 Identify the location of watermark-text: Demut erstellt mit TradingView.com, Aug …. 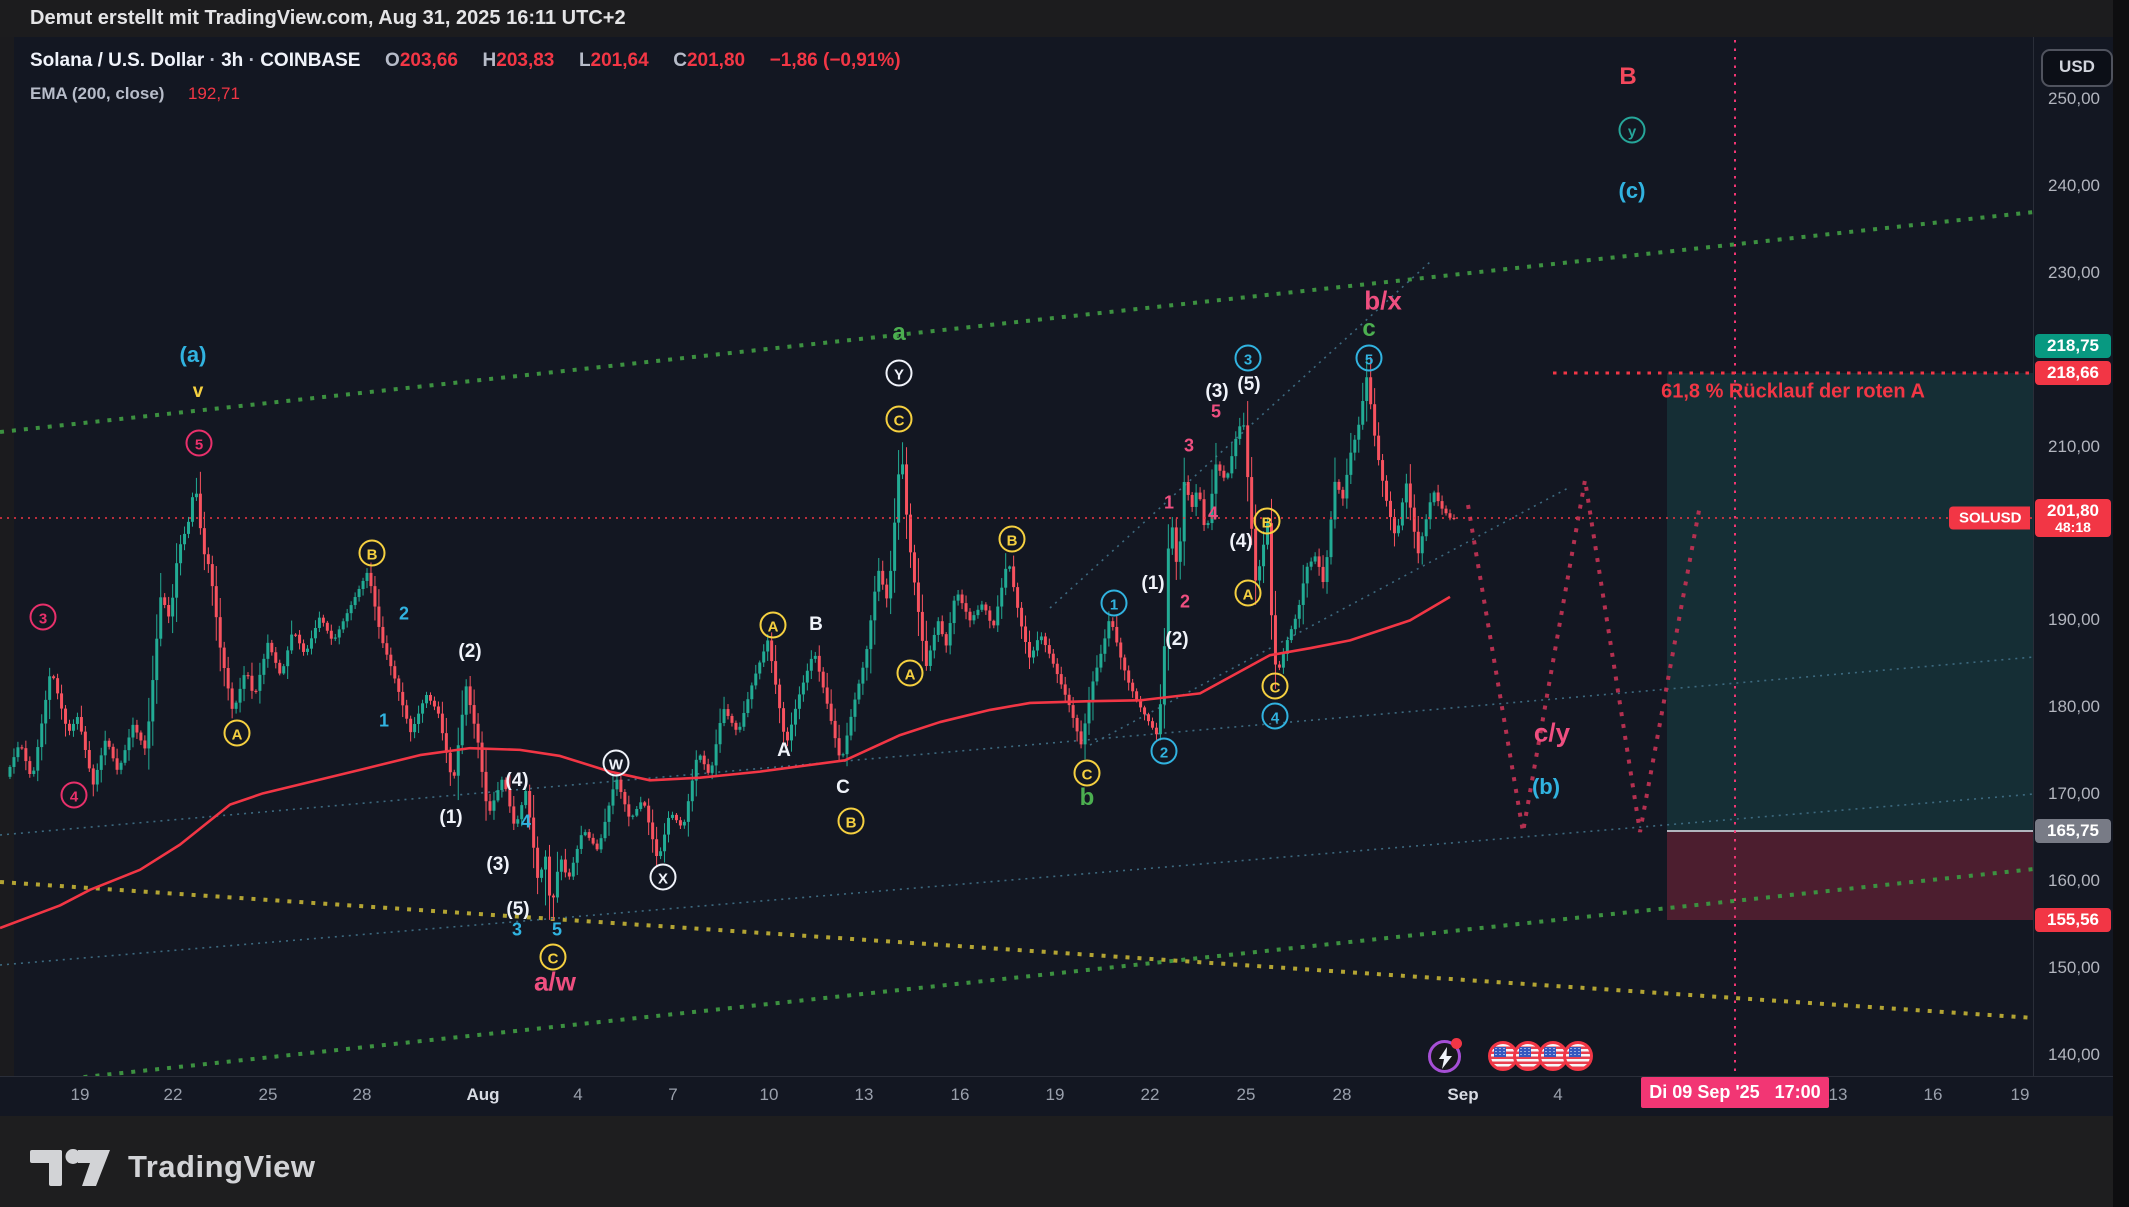
(328, 18).